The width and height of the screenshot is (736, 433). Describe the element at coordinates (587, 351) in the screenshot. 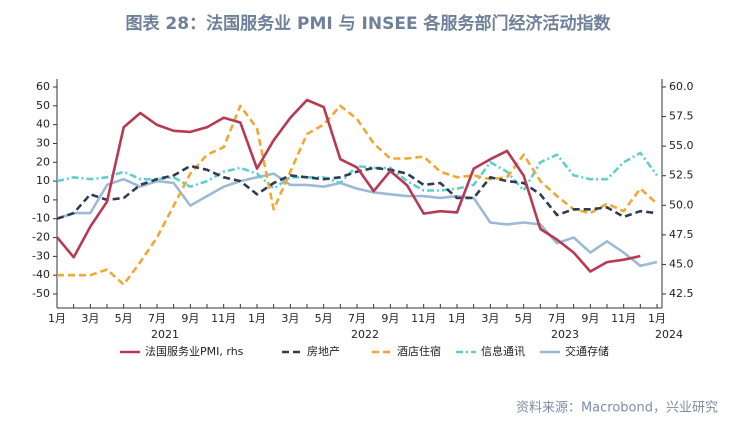

I see `legend-label: 交通存储` at that location.